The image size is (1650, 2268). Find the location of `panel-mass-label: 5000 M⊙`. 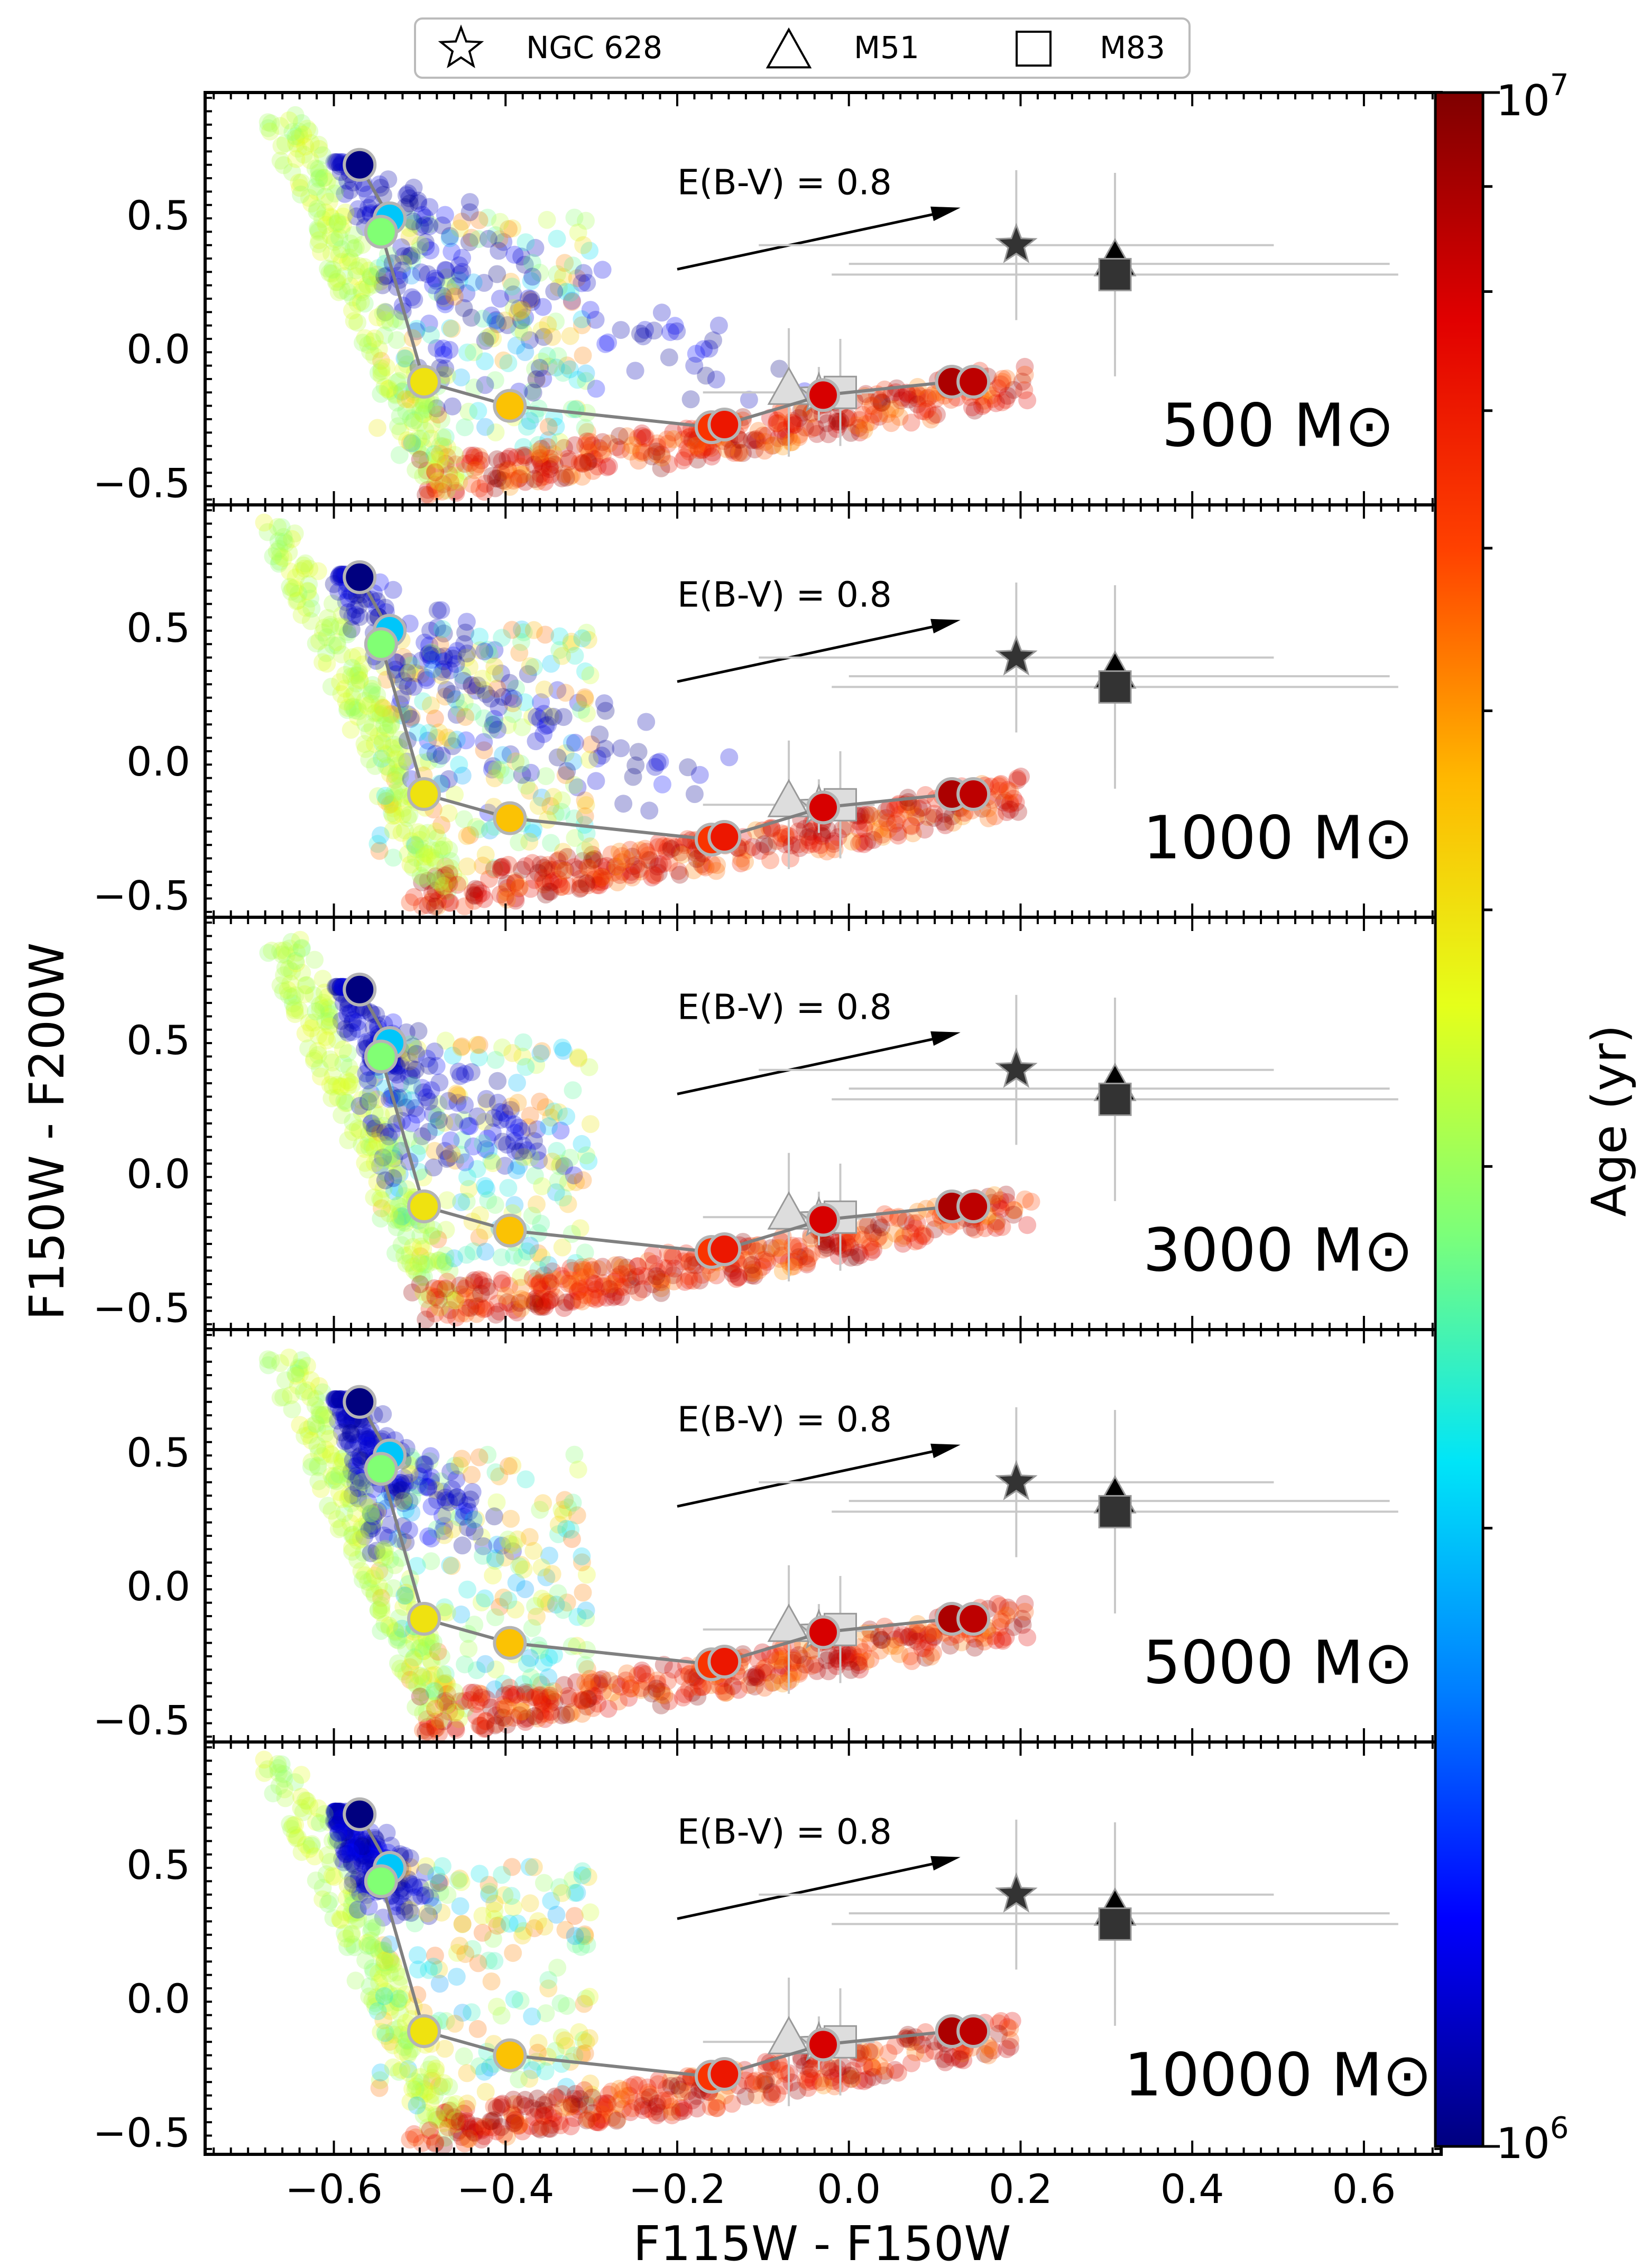

panel-mass-label: 5000 M⊙ is located at coordinates (1278, 1663).